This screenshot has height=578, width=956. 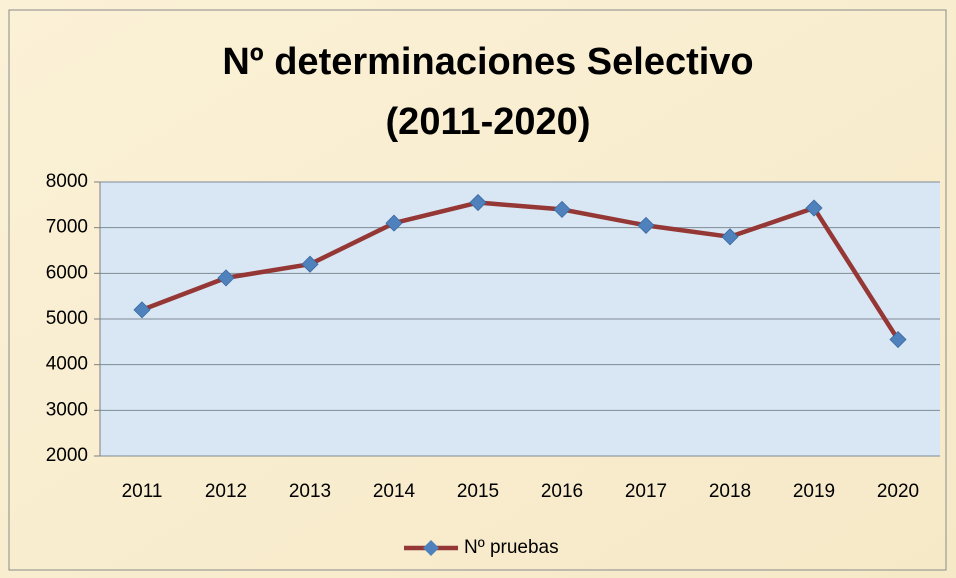 I want to click on legend-marker, so click(x=431, y=548).